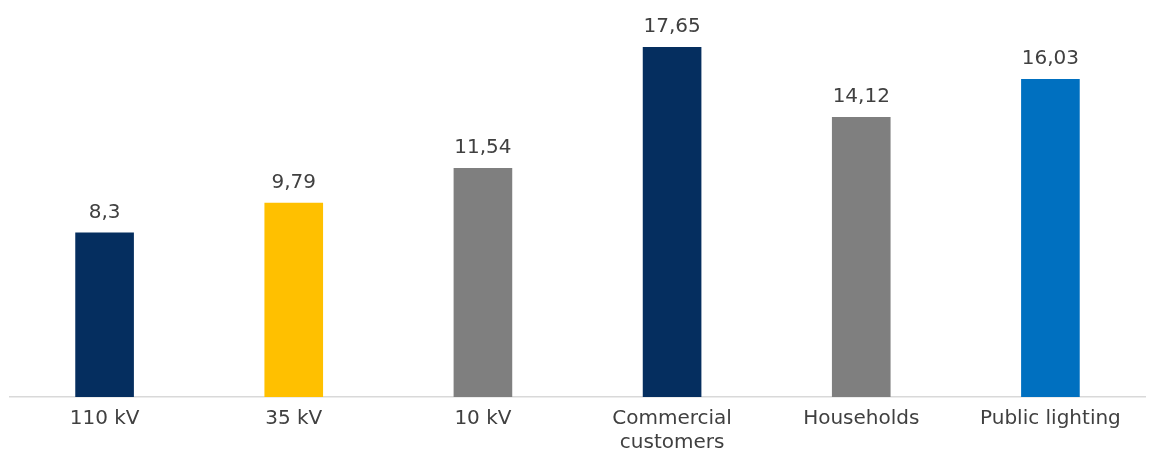 The image size is (1155, 470). Describe the element at coordinates (672, 25) in the screenshot. I see `data-label: 17,65` at that location.